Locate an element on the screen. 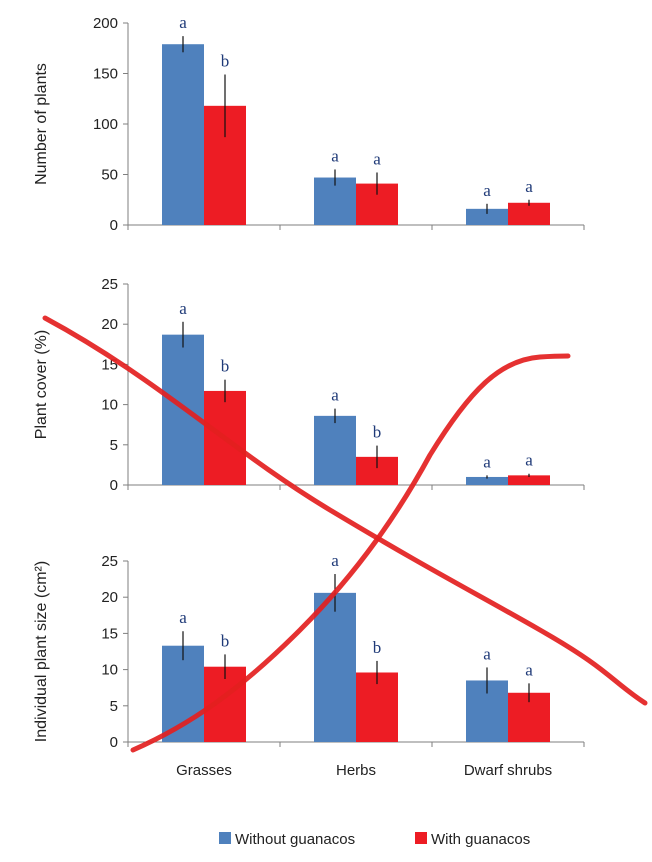  legend-label-without: Without guanacos is located at coordinates (295, 839).